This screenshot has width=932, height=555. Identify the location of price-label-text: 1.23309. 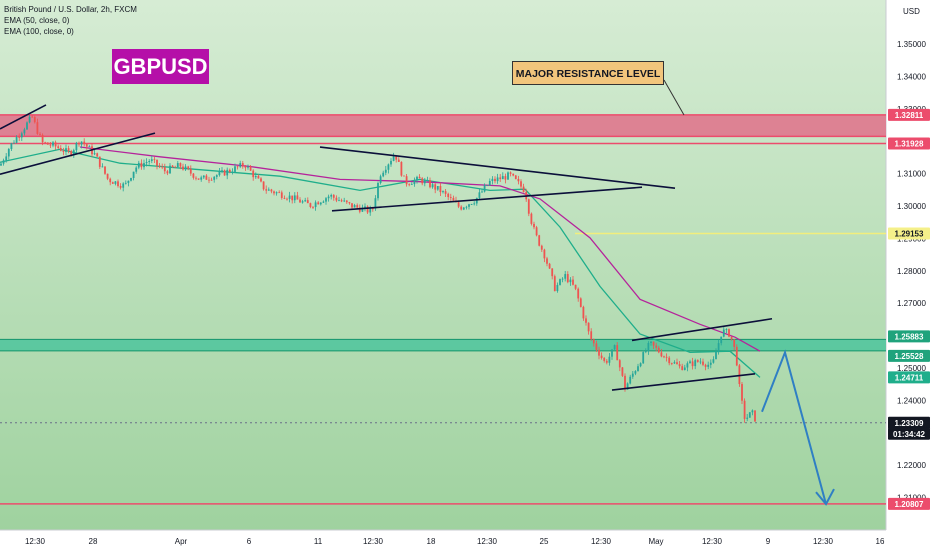
(909, 423).